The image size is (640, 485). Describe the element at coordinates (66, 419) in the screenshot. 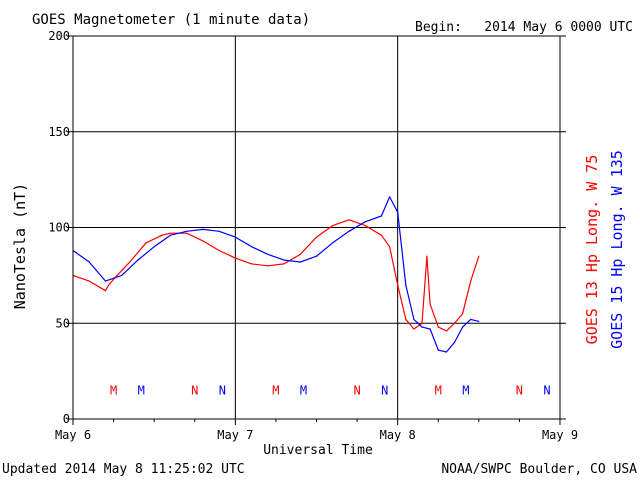

I see `y-tick-label: 0` at that location.